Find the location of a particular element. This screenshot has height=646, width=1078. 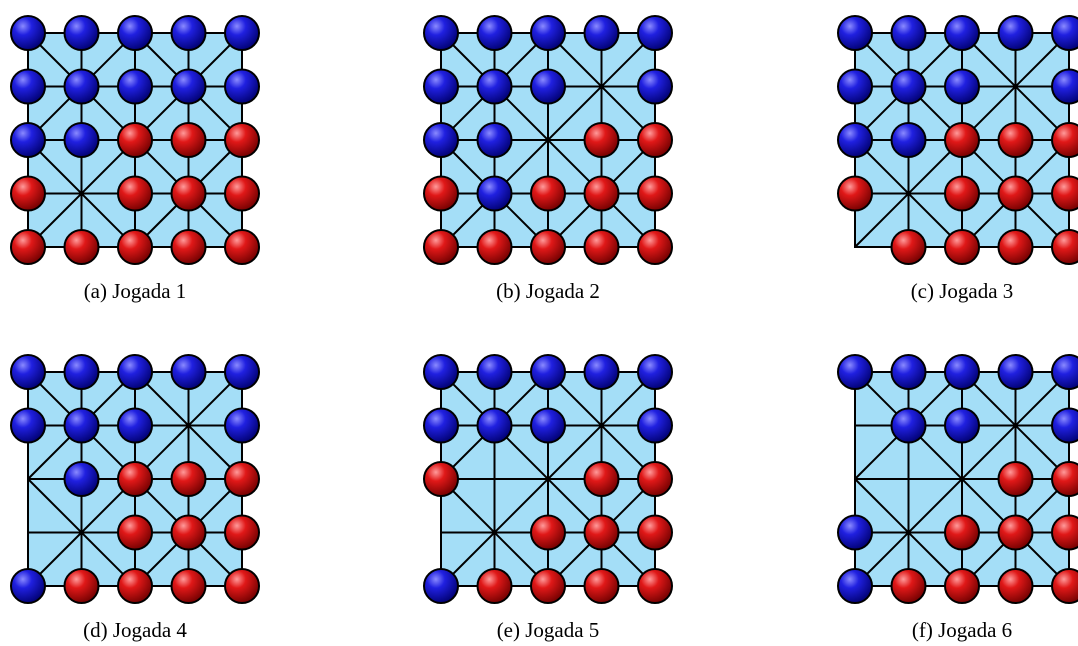

caption: (c) Jogada 3 is located at coordinates (962, 291).